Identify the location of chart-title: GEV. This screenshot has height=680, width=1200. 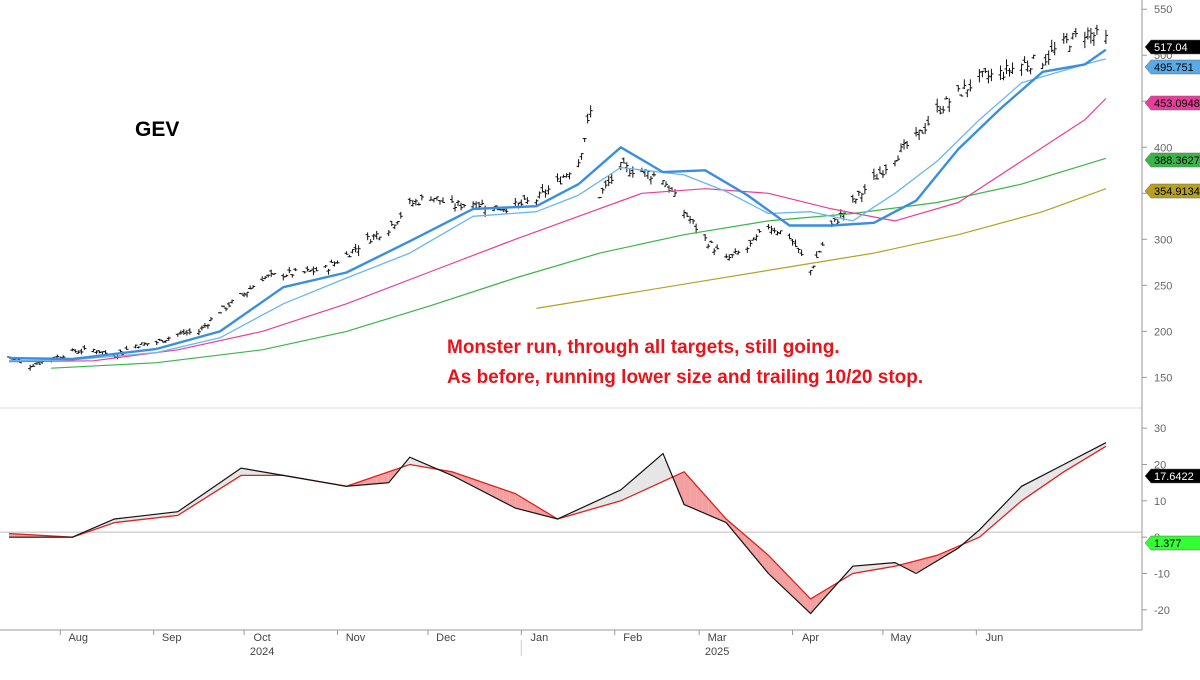
(157, 129).